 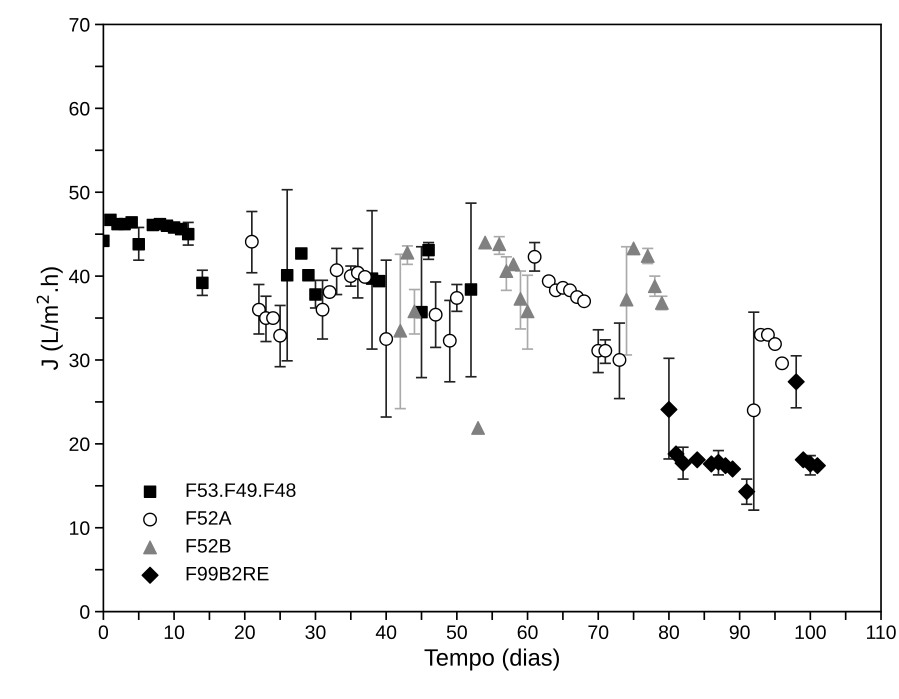 I want to click on x-tick-label: 20, so click(x=244, y=632).